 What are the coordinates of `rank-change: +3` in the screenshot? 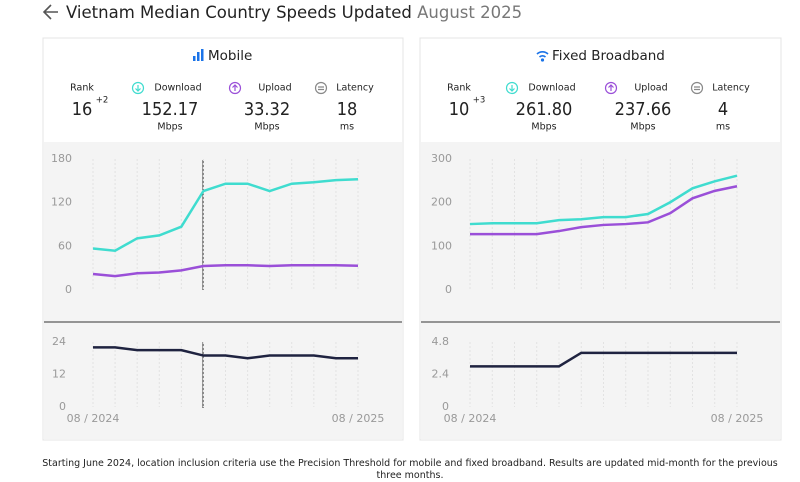 It's located at (479, 101).